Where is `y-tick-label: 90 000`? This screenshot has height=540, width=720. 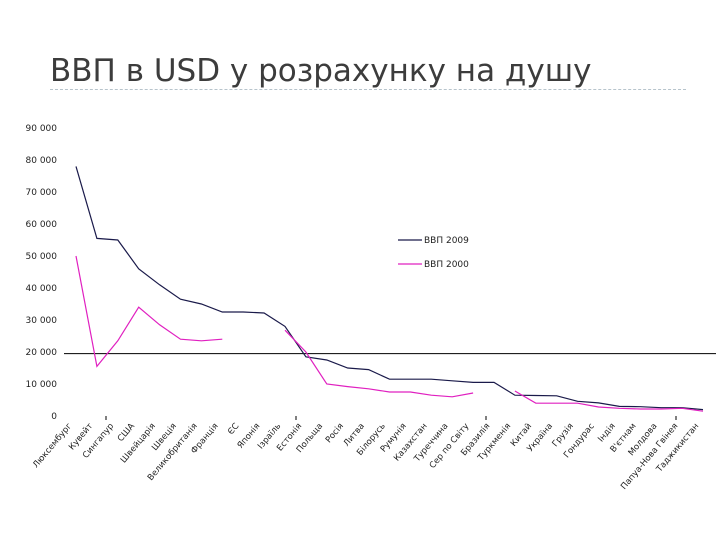
y-tick-label: 90 000 is located at coordinates (42, 129).